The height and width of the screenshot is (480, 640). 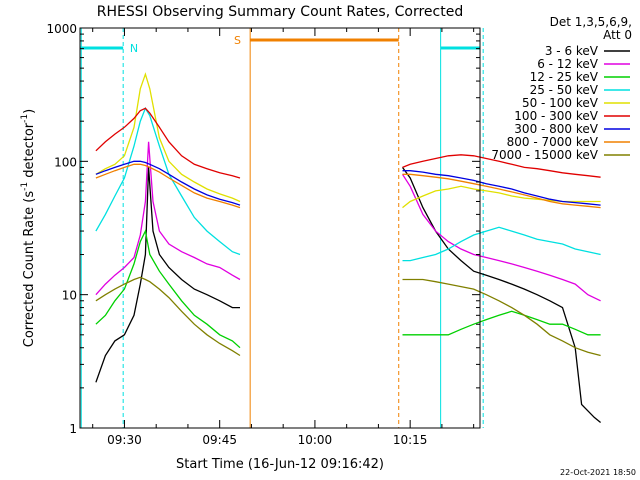 I want to click on series-line-5-b, so click(x=501, y=166).